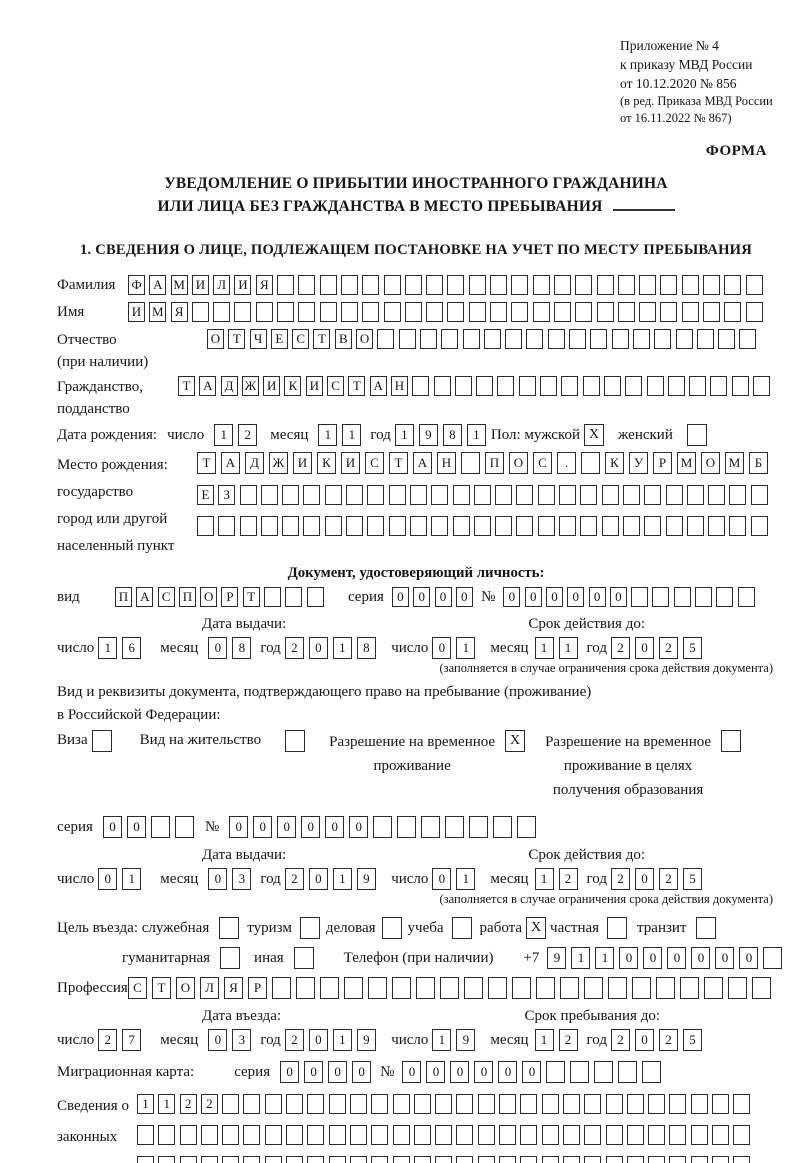 The image size is (800, 1163). What do you see at coordinates (758, 463) in the screenshot?
I see `char-cell: Б` at bounding box center [758, 463].